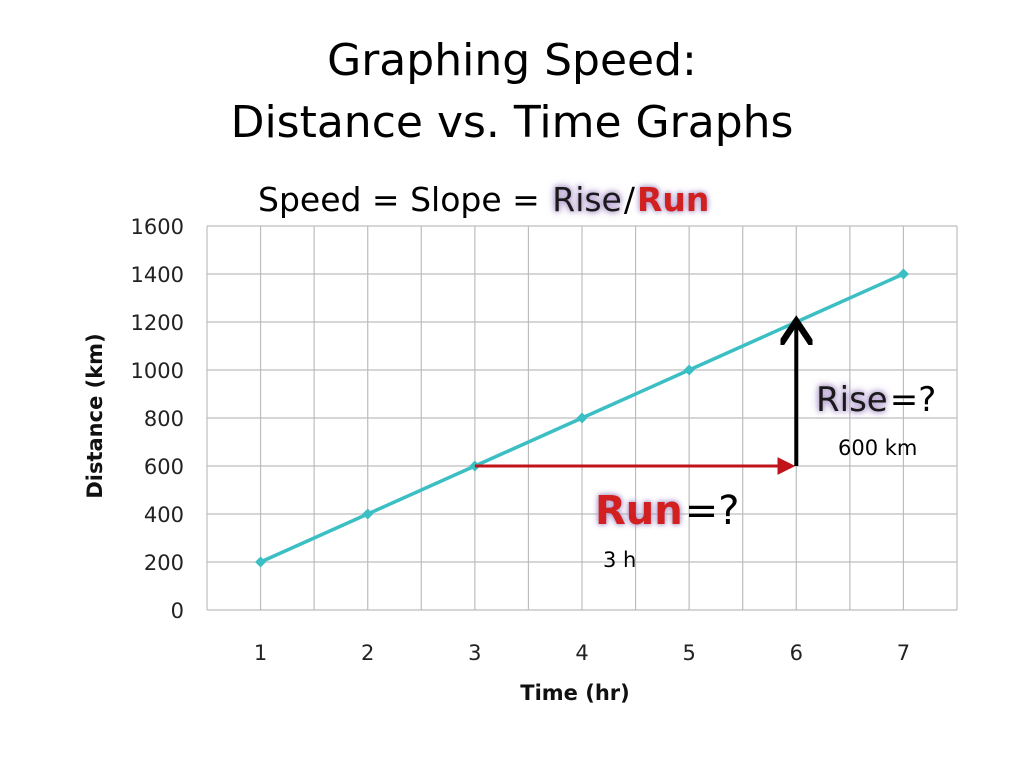 Image resolution: width=1024 pixels, height=768 pixels. I want to click on y-axis-title: Distance (km), so click(95, 415).